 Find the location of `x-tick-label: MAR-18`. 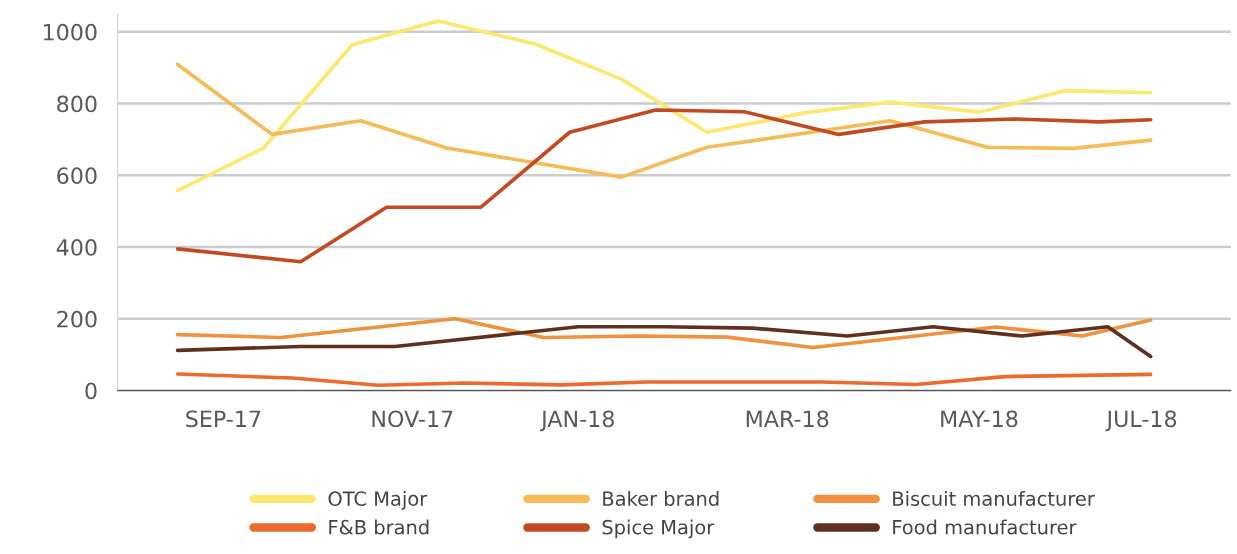

x-tick-label: MAR-18 is located at coordinates (787, 419).